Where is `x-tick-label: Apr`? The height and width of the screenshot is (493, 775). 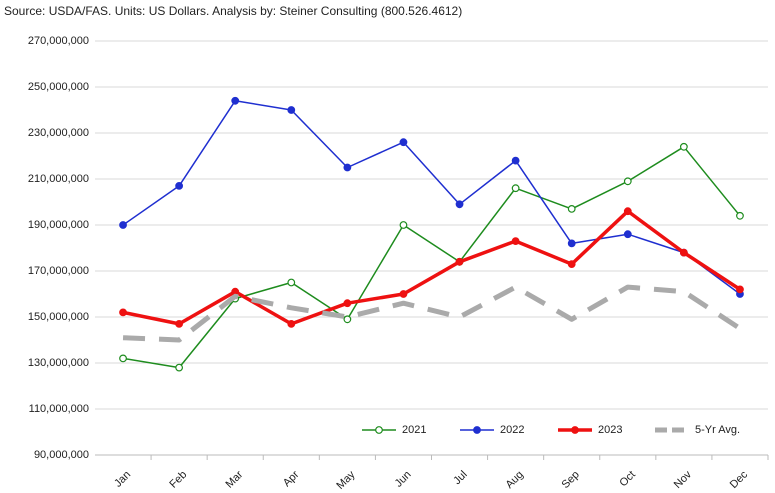 x-tick-label: Apr is located at coordinates (291, 478).